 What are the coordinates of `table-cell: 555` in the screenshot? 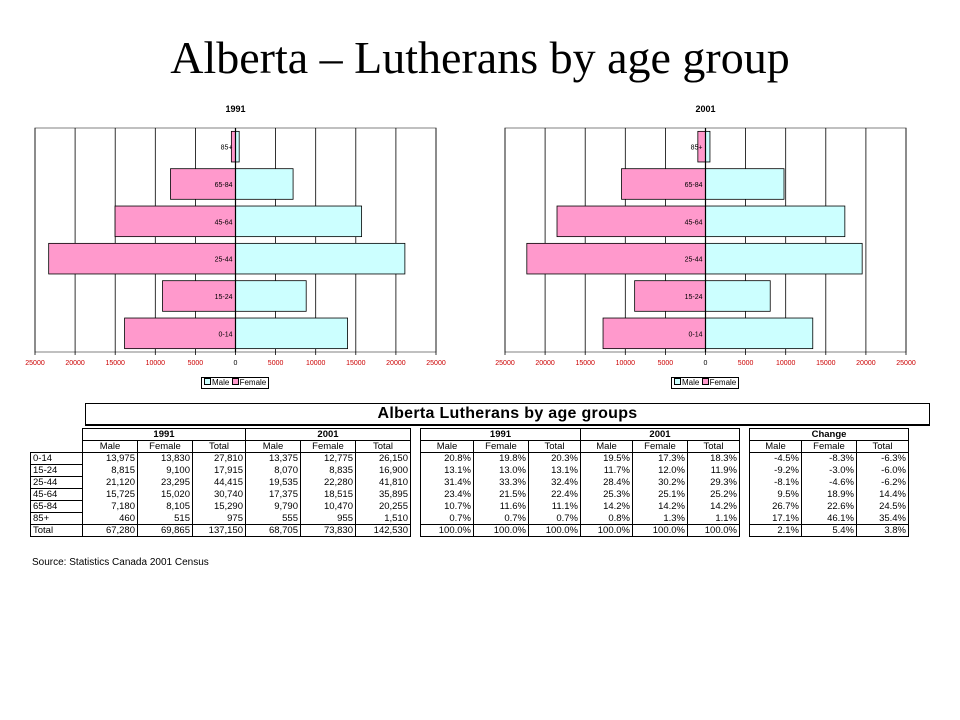 It's located at (273, 518).